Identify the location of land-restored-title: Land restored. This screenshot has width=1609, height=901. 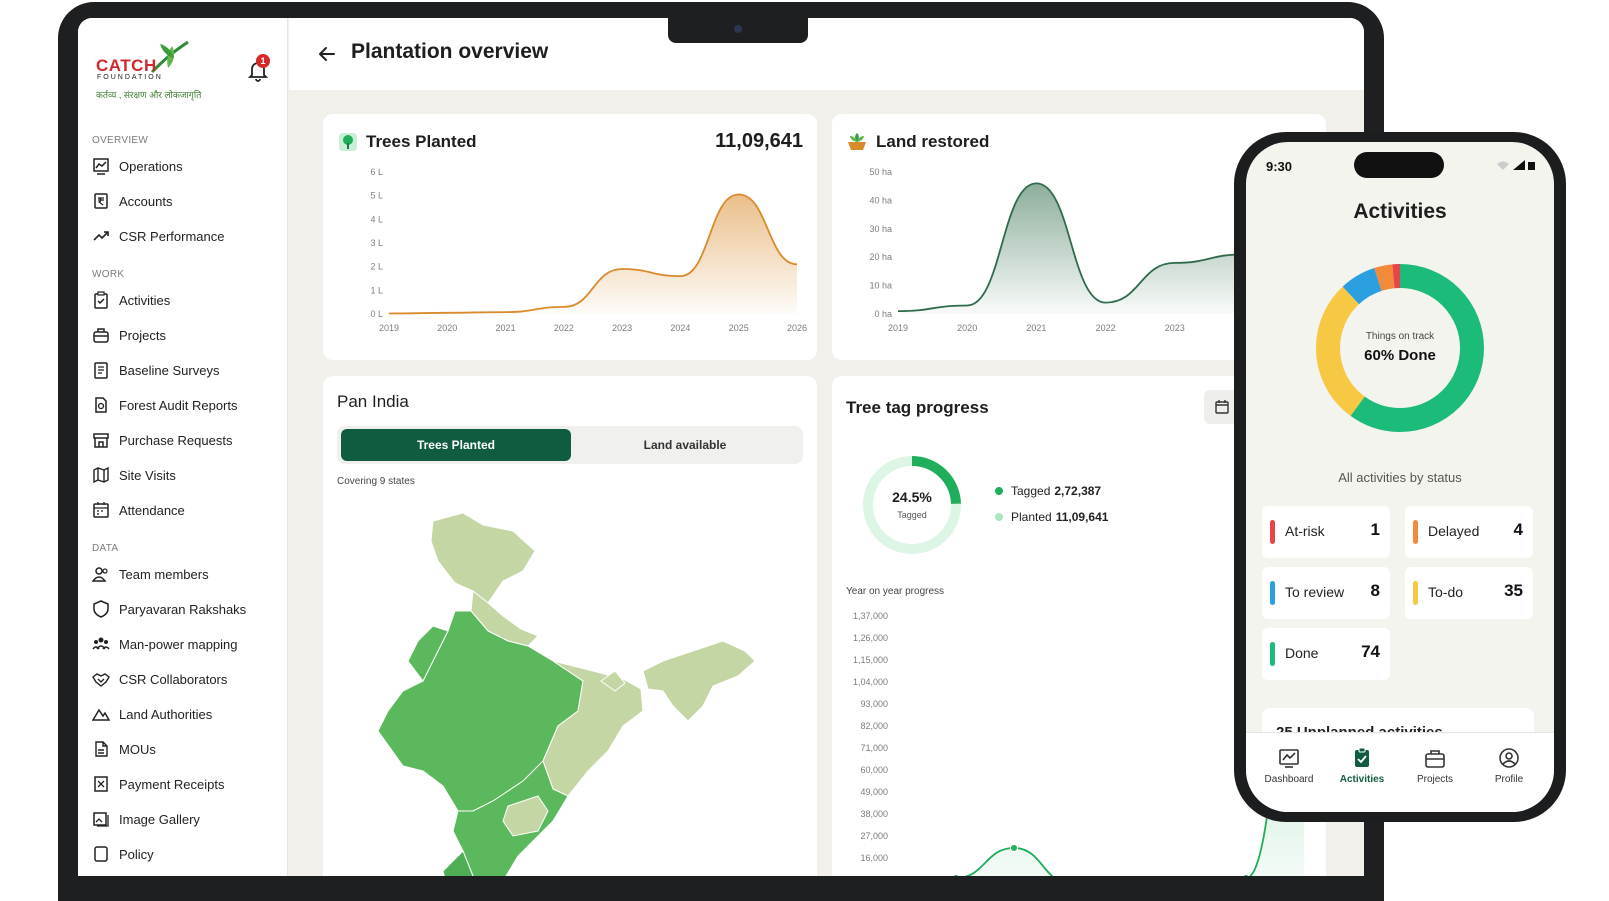
(933, 141).